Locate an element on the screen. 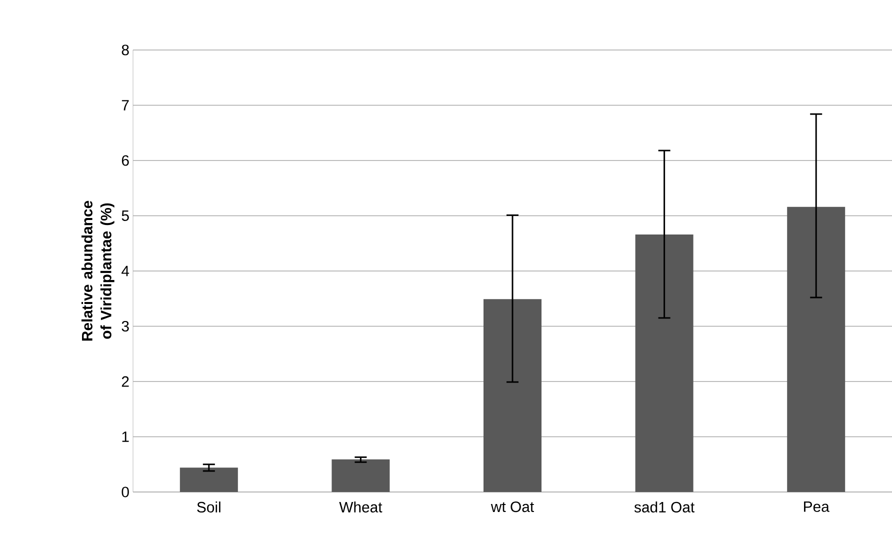 This screenshot has height=546, width=892. y-tick-label: 2 is located at coordinates (125, 381).